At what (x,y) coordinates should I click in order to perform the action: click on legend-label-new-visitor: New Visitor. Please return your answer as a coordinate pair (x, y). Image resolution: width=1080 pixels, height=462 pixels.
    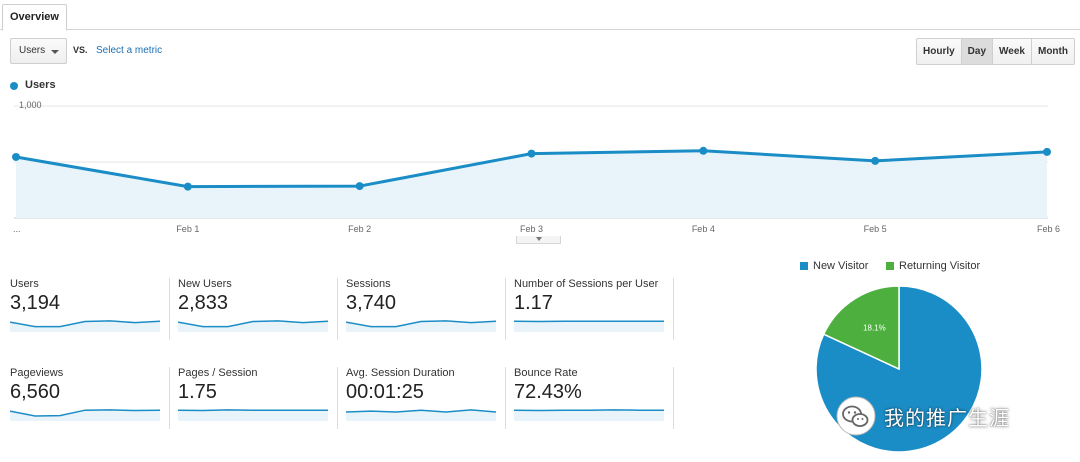
    Looking at the image, I should click on (841, 266).